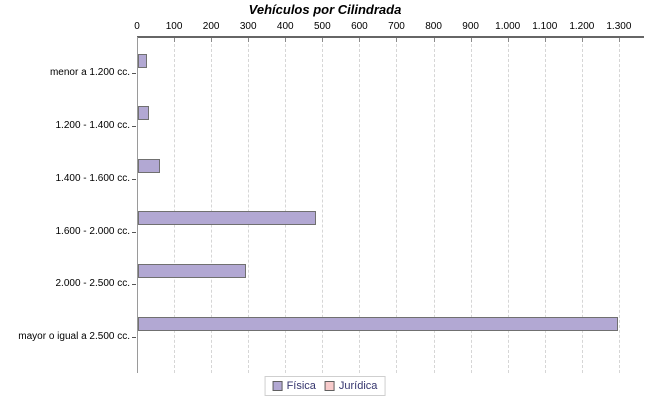 This screenshot has height=400, width=650. Describe the element at coordinates (325, 9) in the screenshot. I see `chart-title: Vehículos por Cilindrada` at that location.